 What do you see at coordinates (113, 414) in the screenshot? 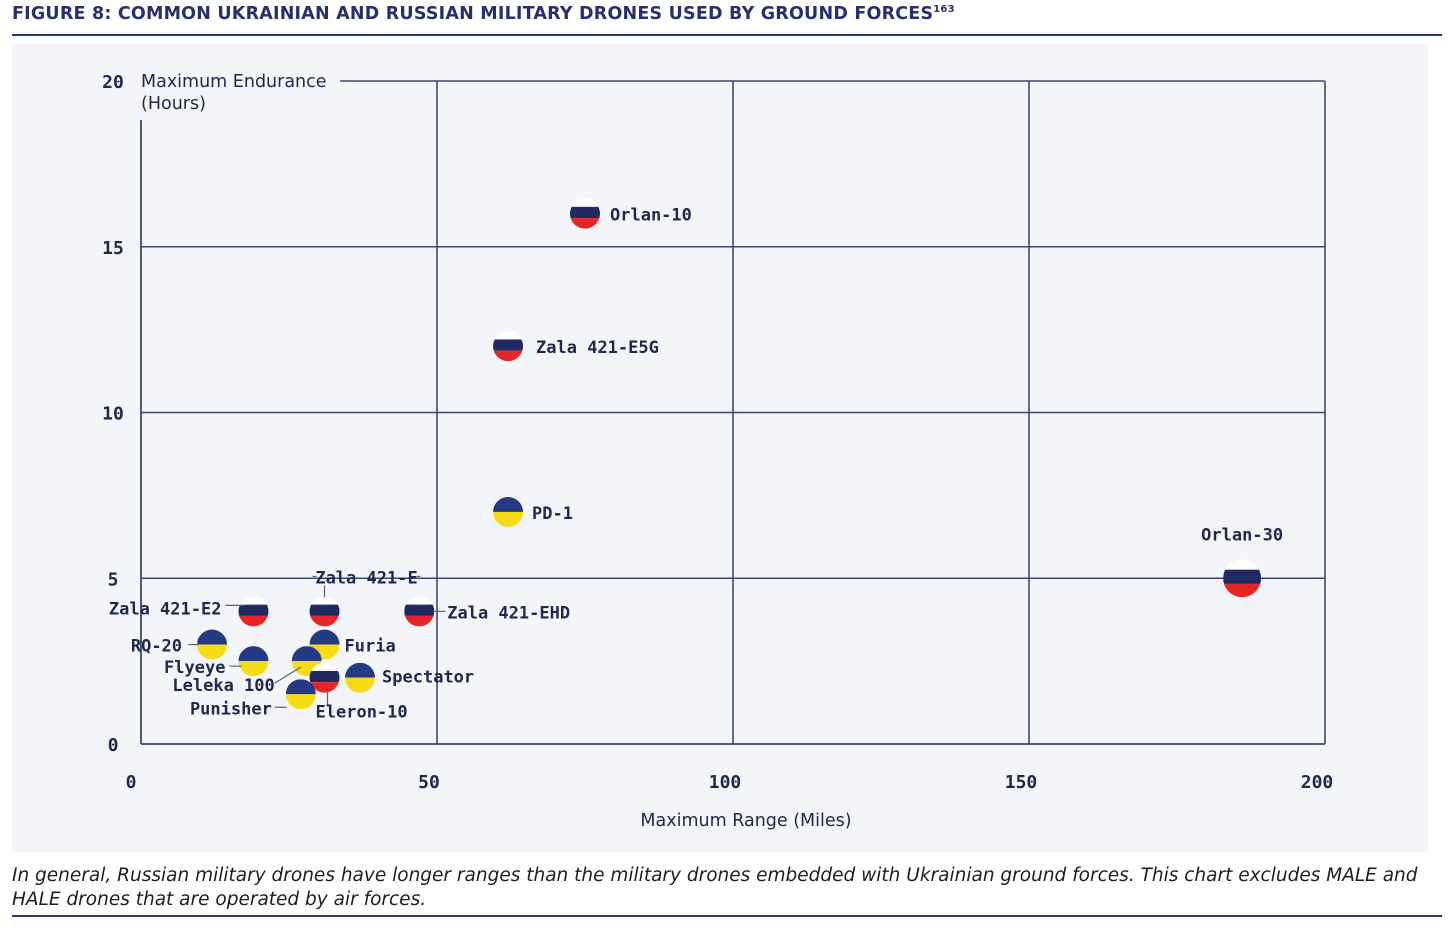
I see `y-tick-label-10: 10` at bounding box center [113, 414].